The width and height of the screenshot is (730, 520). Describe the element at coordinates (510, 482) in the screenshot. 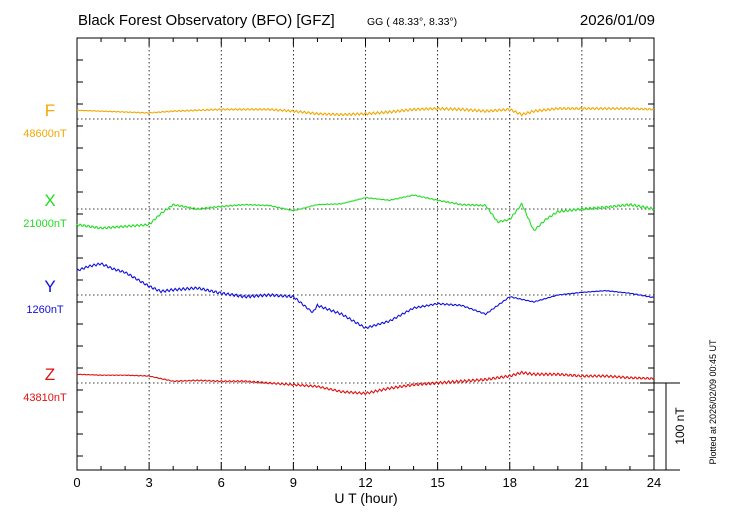

I see `x-tick-label: 18` at that location.